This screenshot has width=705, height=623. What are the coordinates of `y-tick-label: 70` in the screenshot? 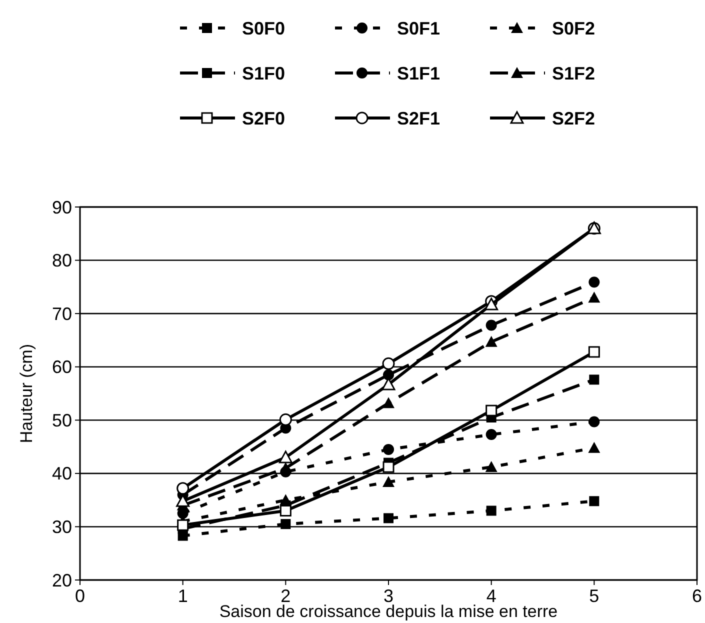 It's located at (62, 314).